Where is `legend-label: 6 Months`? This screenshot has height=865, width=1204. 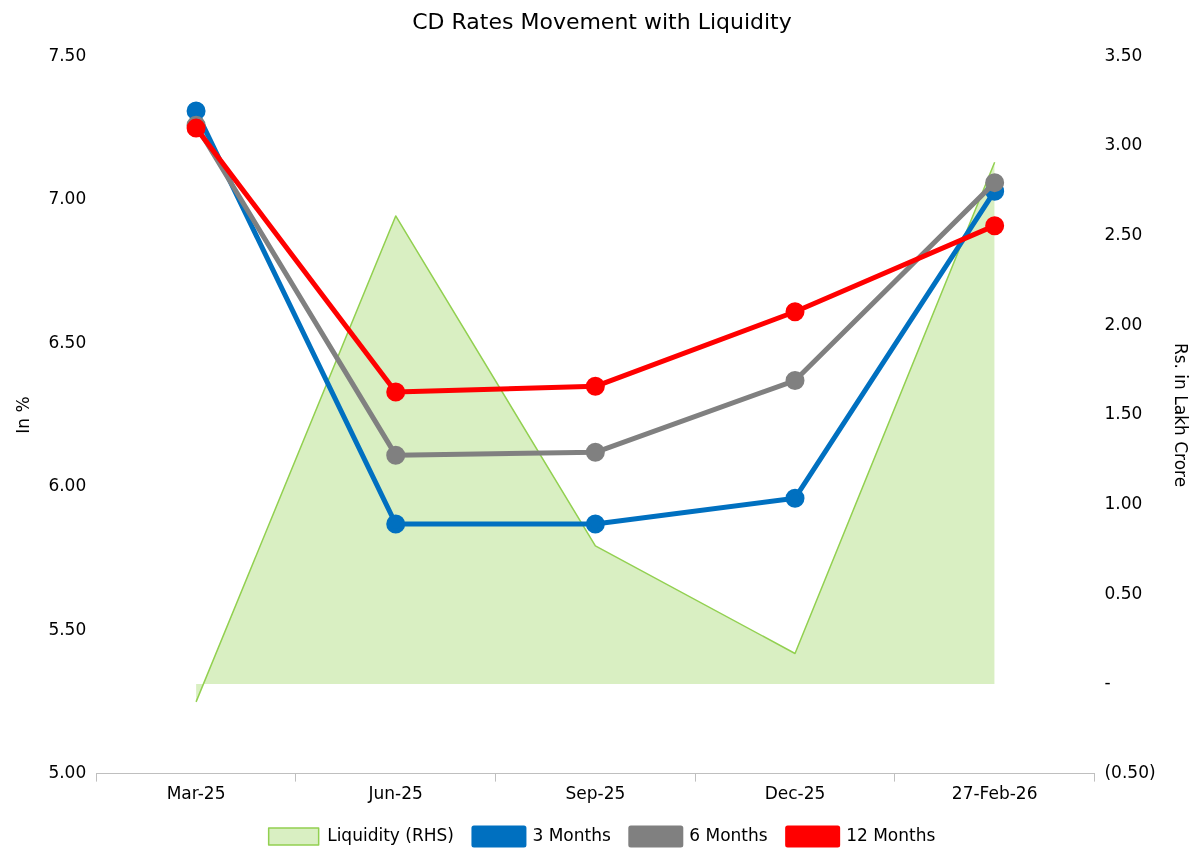
legend-label: 6 Months is located at coordinates (728, 834).